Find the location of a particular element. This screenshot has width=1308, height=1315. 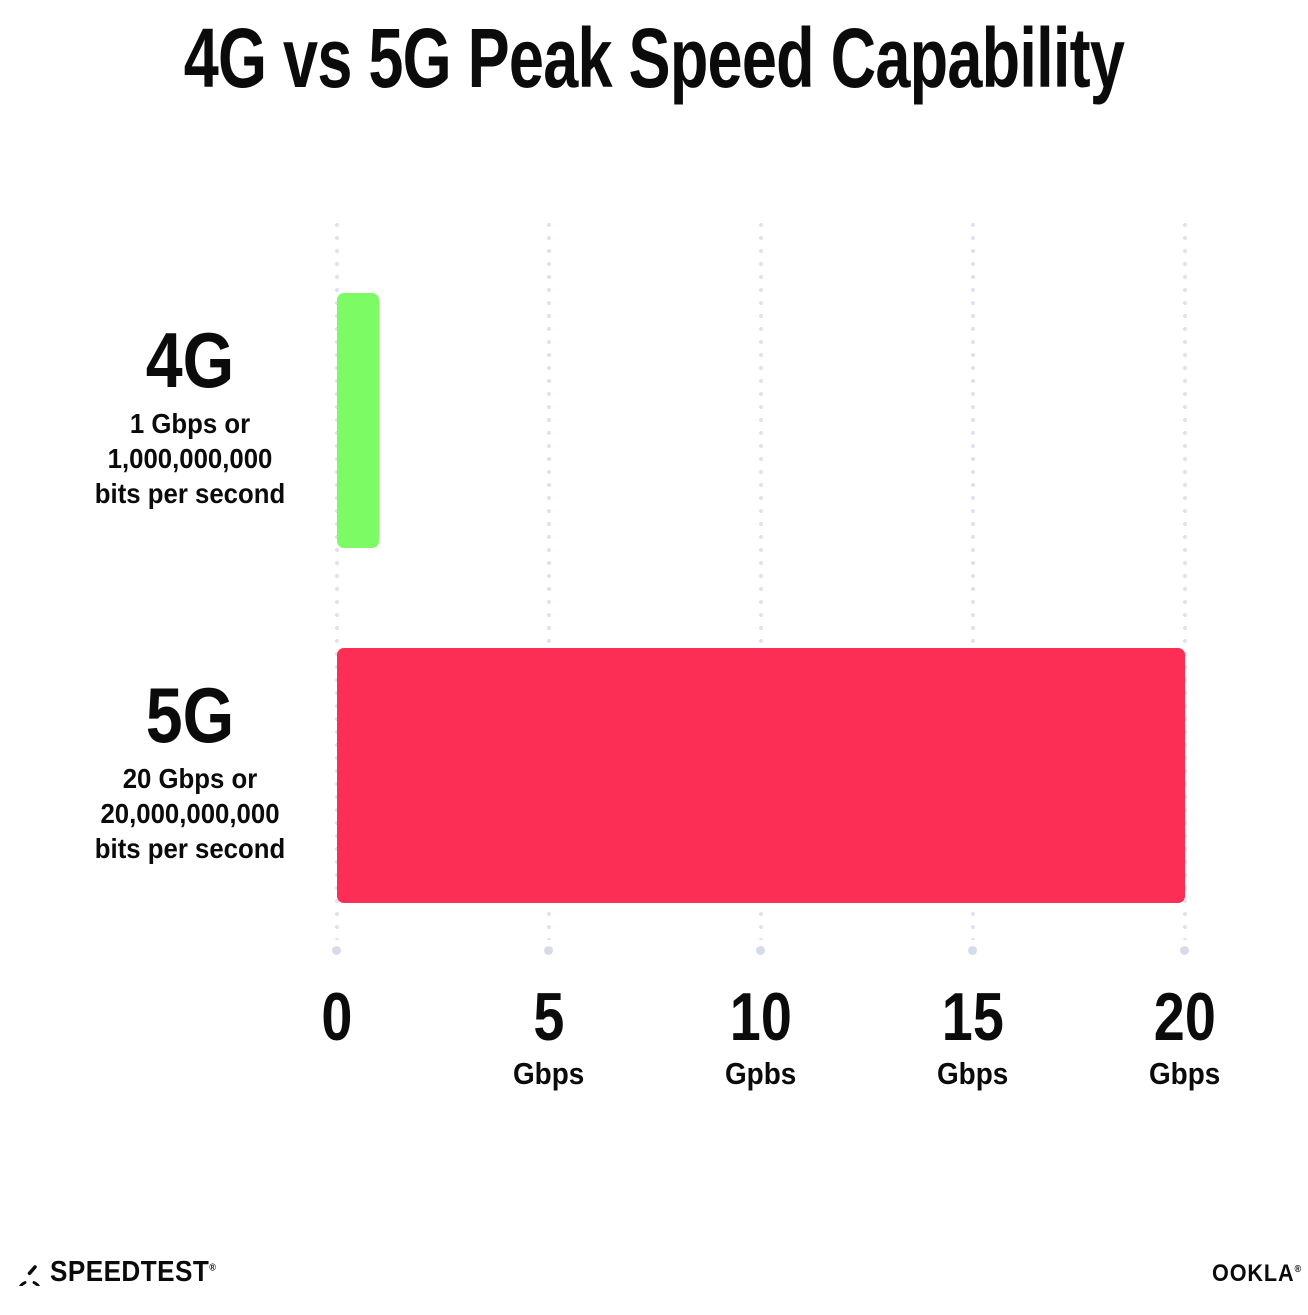

ookla-logo: OOKLA® is located at coordinates (1256, 1274).